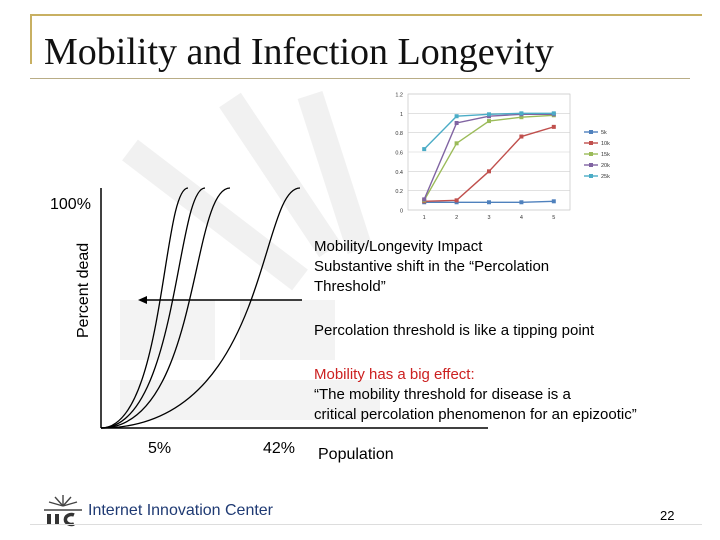 Image resolution: width=720 pixels, height=540 pixels. I want to click on inset-x-tick-label: 2, so click(456, 218).